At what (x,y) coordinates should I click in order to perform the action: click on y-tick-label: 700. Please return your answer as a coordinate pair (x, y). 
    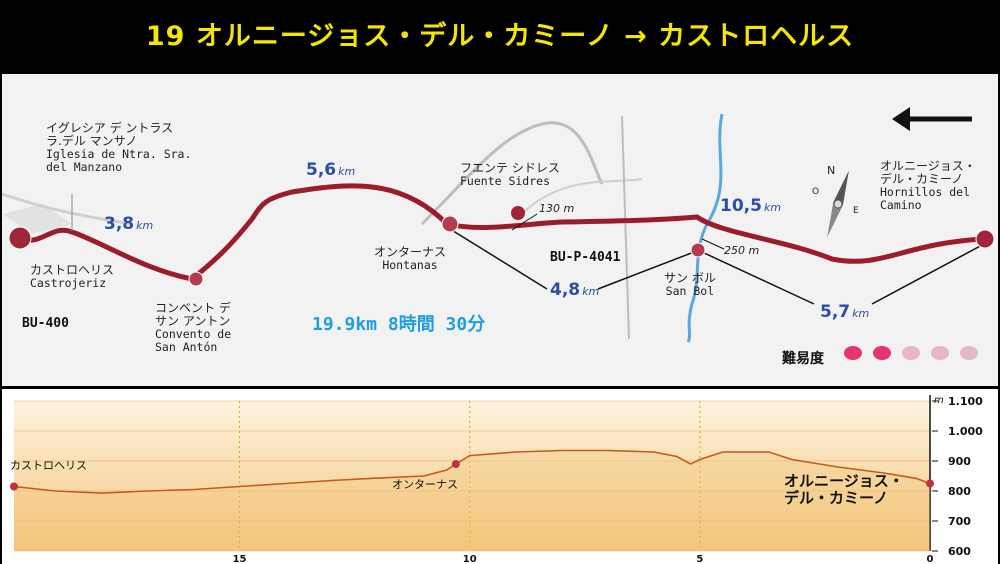
    Looking at the image, I should click on (959, 521).